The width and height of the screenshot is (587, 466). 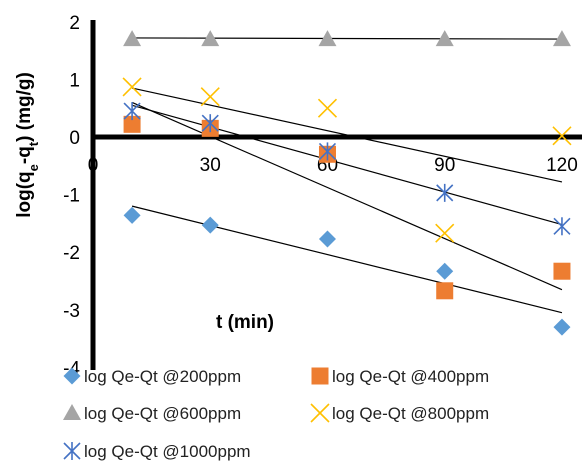 What do you see at coordinates (24, 194) in the screenshot?
I see `y-axis-title-part: log(q` at bounding box center [24, 194].